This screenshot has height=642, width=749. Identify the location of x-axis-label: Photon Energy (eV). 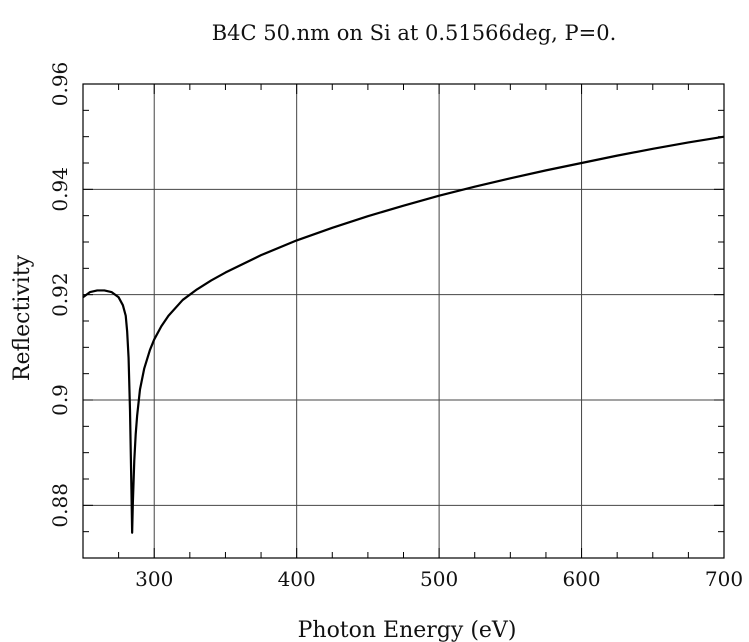
(407, 630).